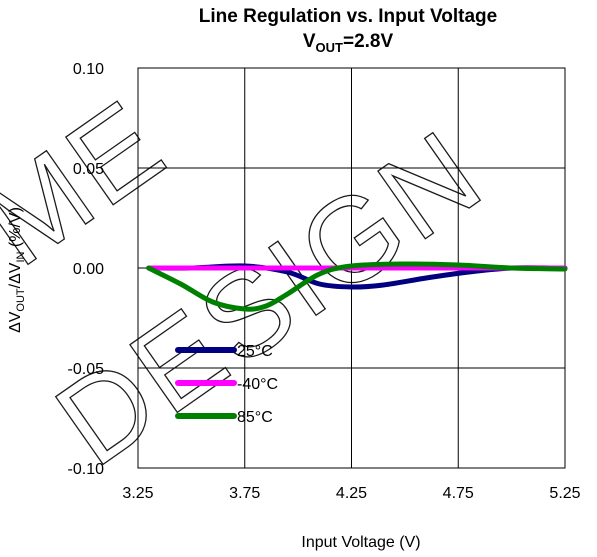 The image size is (597, 557). Describe the element at coordinates (17, 270) in the screenshot. I see `y-axis-label: ΔVOUT/ΔVIN (%/V)` at that location.